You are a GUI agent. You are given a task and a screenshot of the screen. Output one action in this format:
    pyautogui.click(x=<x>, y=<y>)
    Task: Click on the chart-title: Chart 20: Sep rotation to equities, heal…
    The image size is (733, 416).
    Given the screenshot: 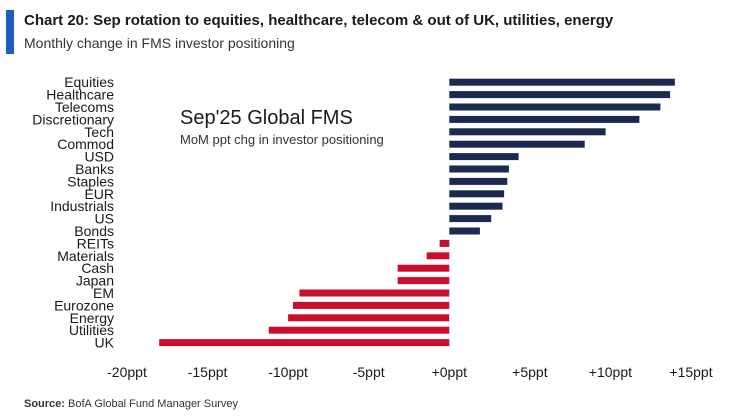 What is the action you would take?
    pyautogui.click(x=319, y=20)
    